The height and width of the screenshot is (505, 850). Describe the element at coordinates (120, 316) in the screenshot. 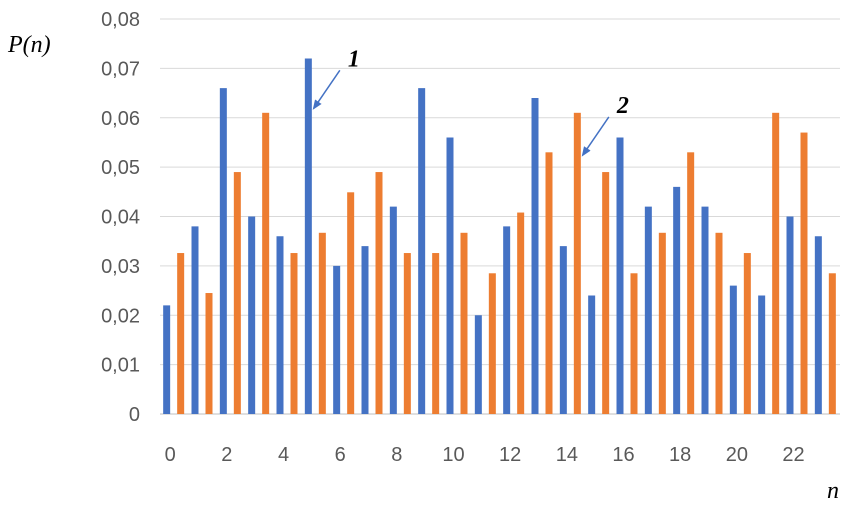

I see `y-tick-label: 0,02` at that location.